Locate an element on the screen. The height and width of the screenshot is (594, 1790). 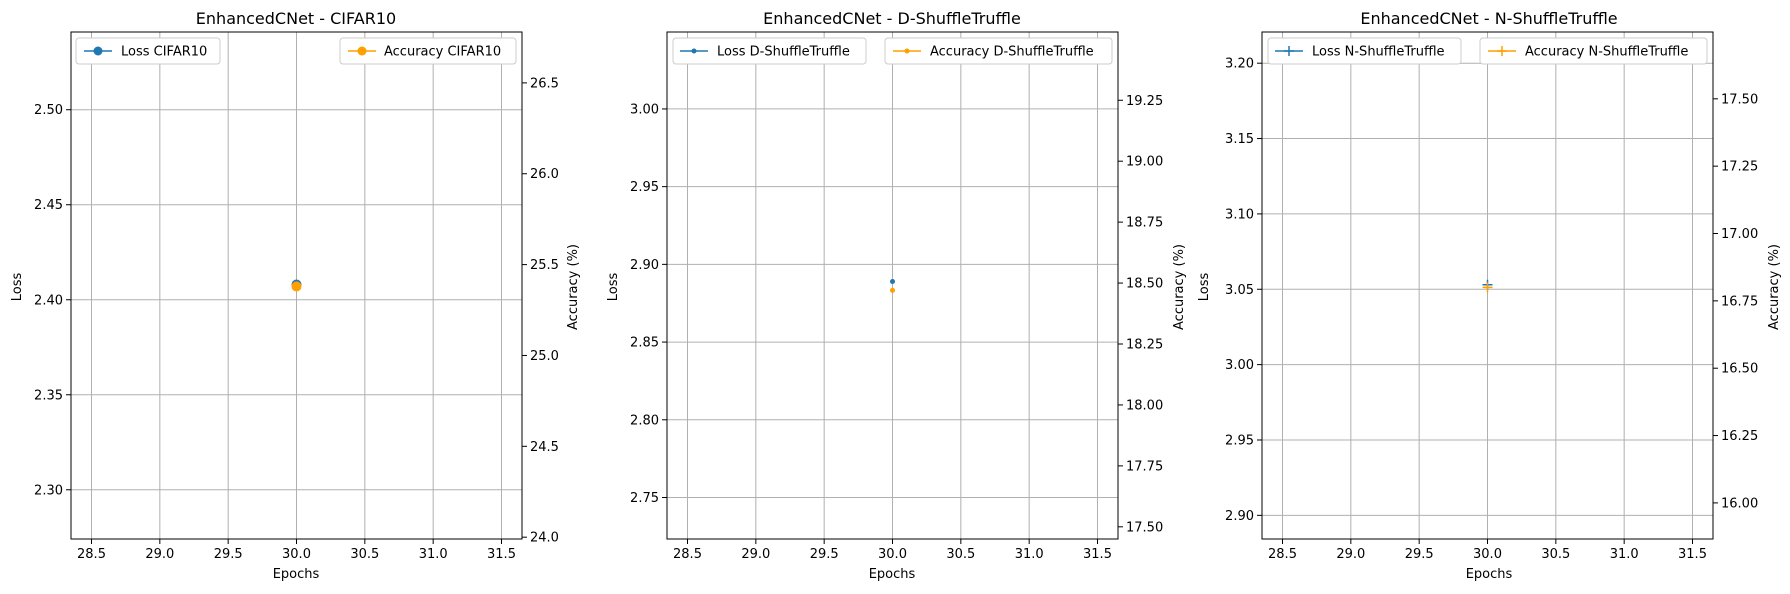
legend-loss: Loss D-ShuffleTruffle is located at coordinates (769, 51).